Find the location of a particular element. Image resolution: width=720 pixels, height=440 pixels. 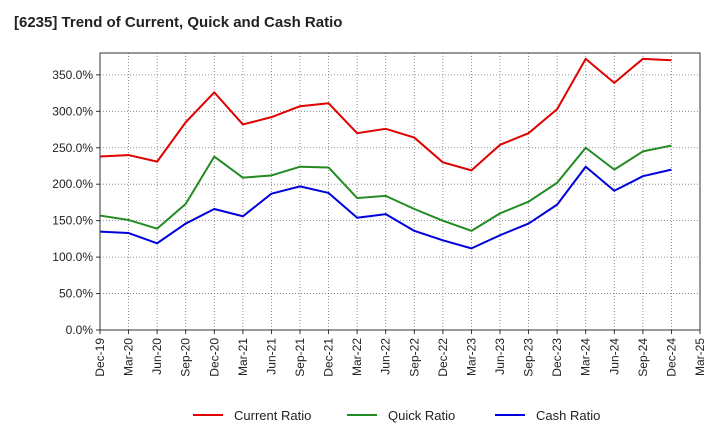

x-tick-label: Dec-21 is located at coordinates (329, 357).